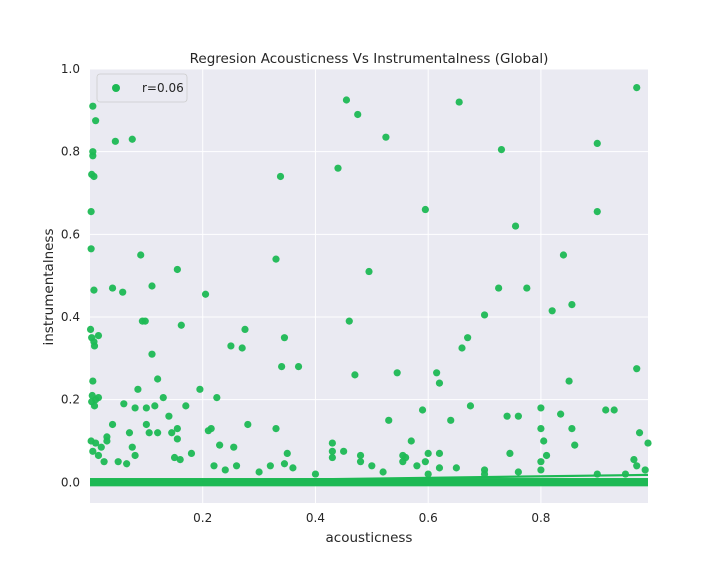 The image size is (720, 576). I want to click on regression-line, so click(369, 478).